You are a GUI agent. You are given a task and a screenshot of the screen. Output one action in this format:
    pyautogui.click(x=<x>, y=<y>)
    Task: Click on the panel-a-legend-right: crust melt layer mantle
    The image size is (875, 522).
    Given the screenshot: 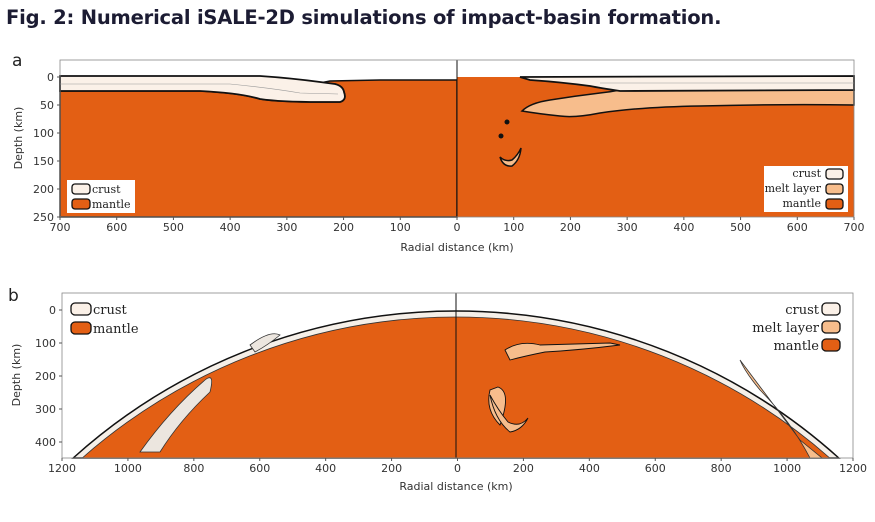 What is the action you would take?
    pyautogui.click(x=806, y=189)
    